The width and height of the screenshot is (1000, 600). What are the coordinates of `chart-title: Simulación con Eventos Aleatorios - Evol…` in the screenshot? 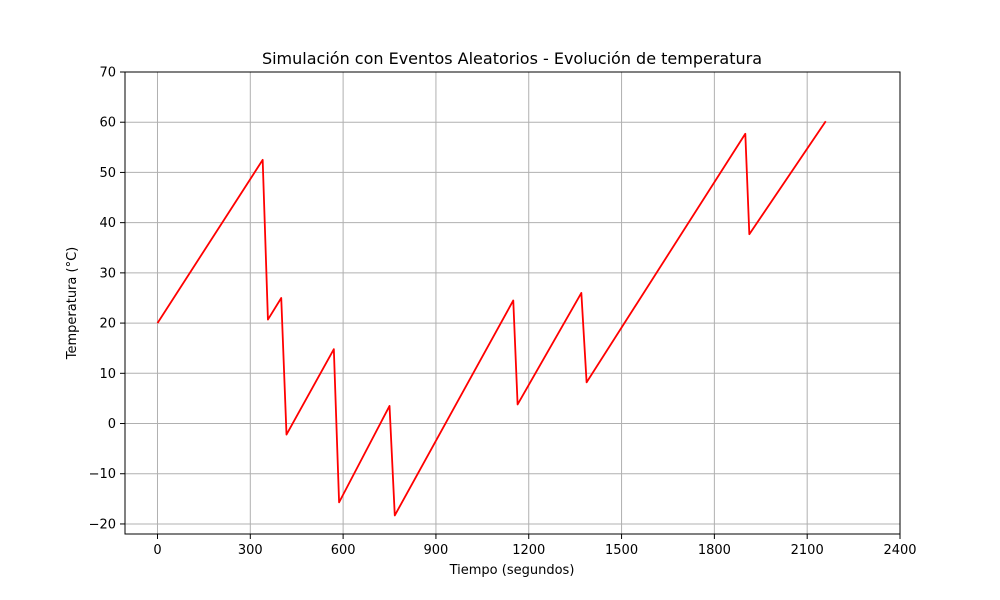 It's located at (512, 58).